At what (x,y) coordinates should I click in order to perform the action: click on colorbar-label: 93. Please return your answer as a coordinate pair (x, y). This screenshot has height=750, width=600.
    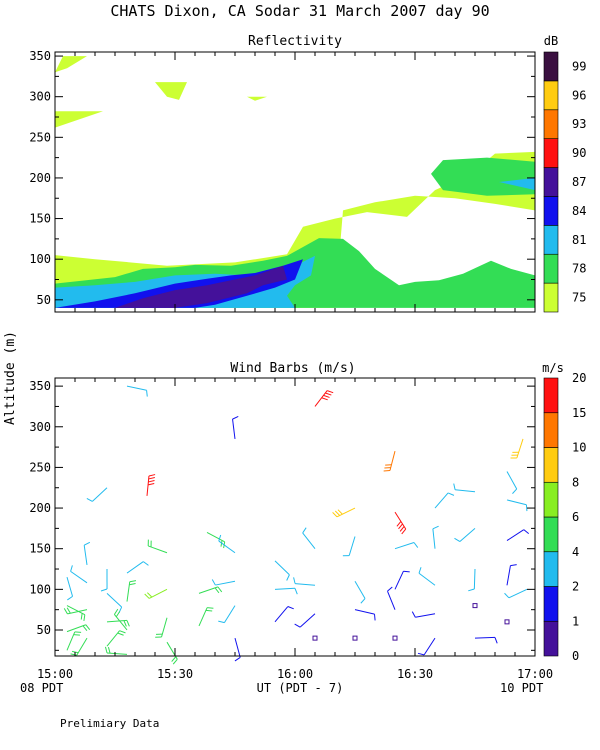
    Looking at the image, I should click on (579, 124).